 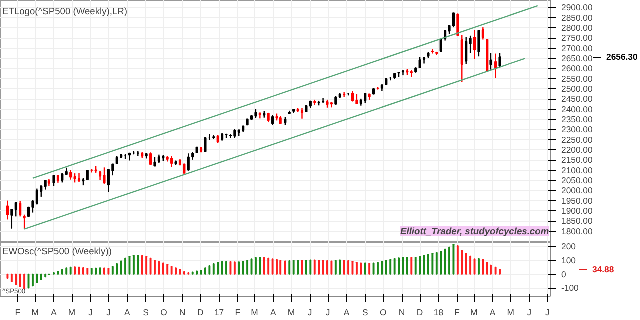 What do you see at coordinates (569, 247) in the screenshot?
I see `y-tick-label: 200` at bounding box center [569, 247].